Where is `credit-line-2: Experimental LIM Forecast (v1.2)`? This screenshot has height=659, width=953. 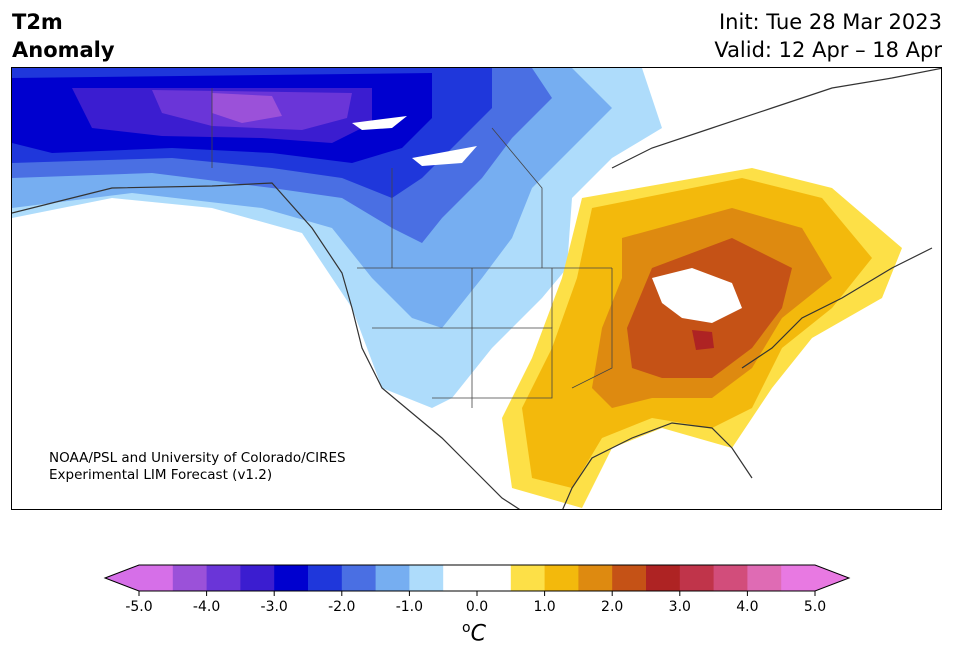 credit-line-2: Experimental LIM Forecast (v1.2) is located at coordinates (161, 475).